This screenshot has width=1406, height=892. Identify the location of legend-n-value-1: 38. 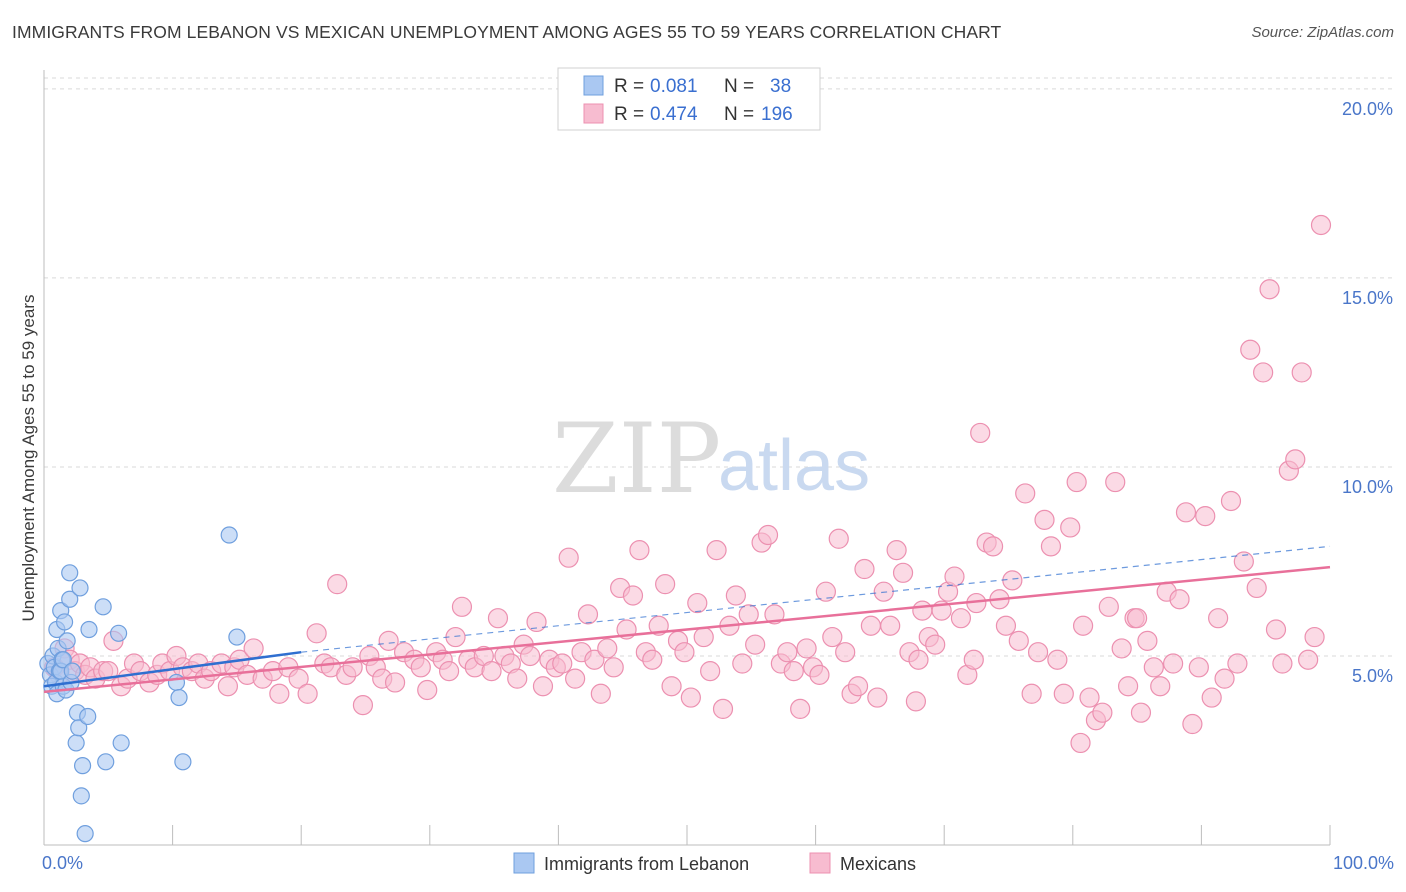
(780, 86).